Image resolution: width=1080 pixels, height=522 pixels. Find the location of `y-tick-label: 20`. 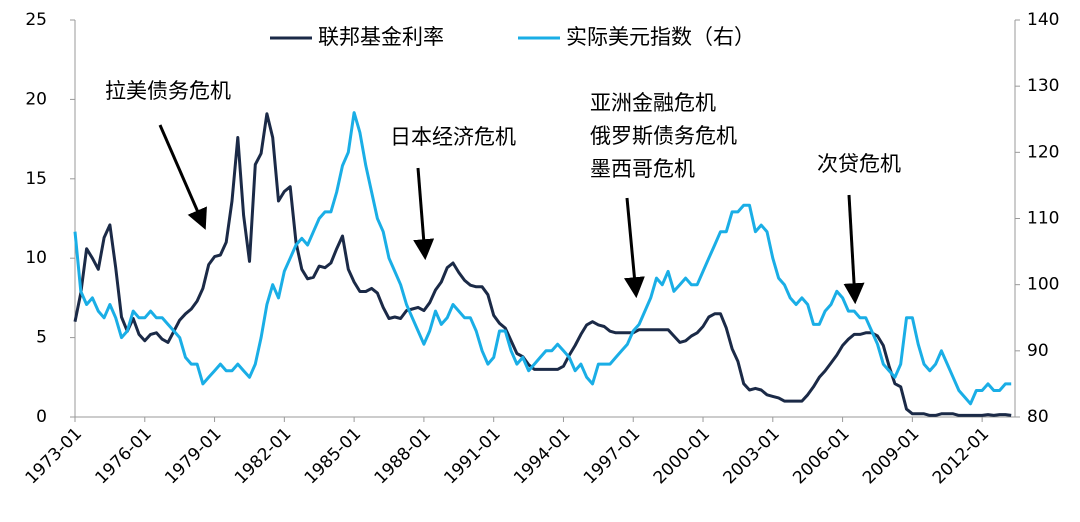

y-tick-label: 20 is located at coordinates (36, 99).